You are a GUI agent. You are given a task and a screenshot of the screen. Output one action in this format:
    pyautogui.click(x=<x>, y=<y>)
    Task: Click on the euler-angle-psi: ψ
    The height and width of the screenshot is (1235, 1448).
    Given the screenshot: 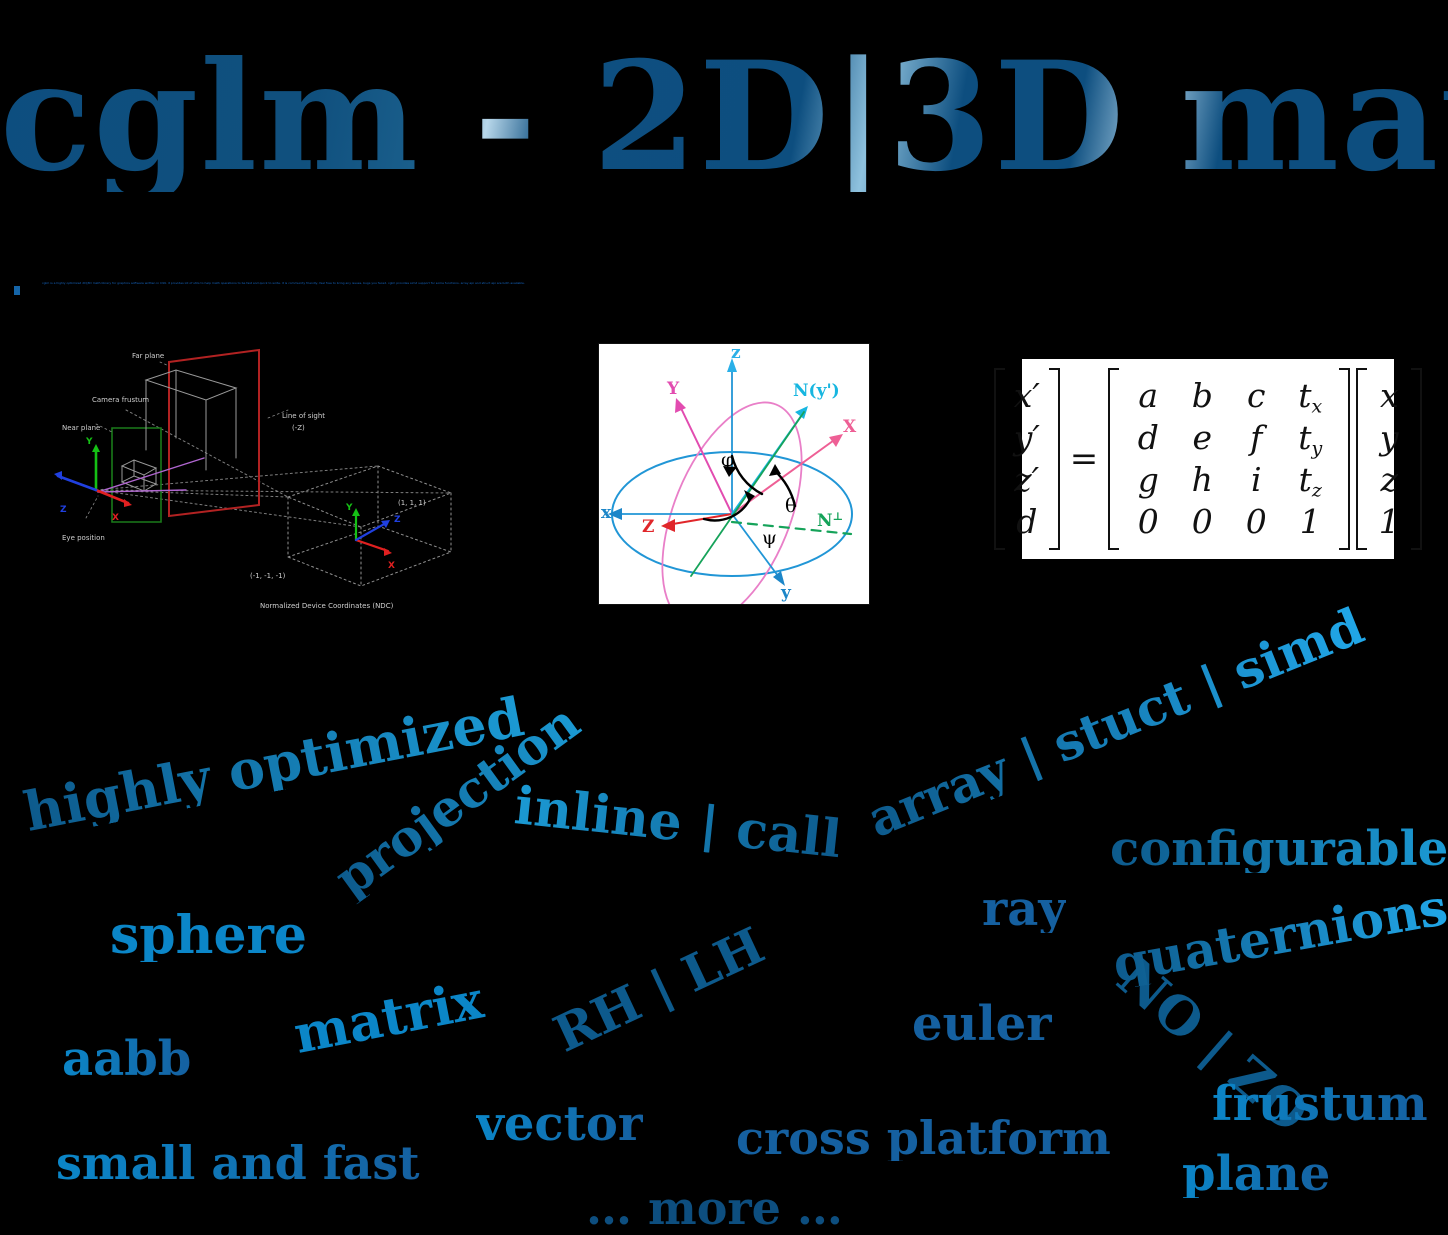 What is the action you would take?
    pyautogui.click(x=769, y=538)
    